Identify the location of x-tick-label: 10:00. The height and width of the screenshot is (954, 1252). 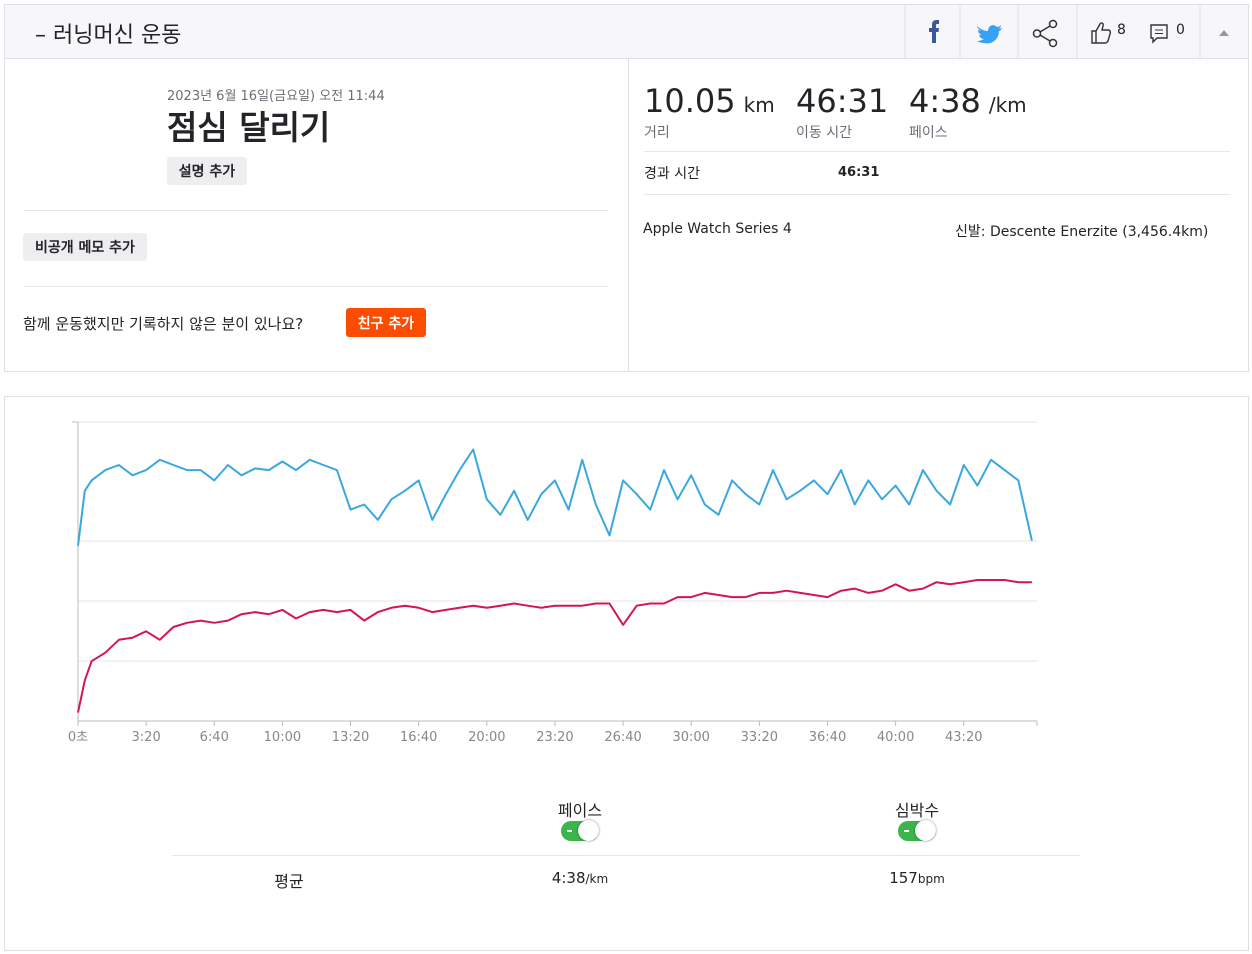
(282, 737).